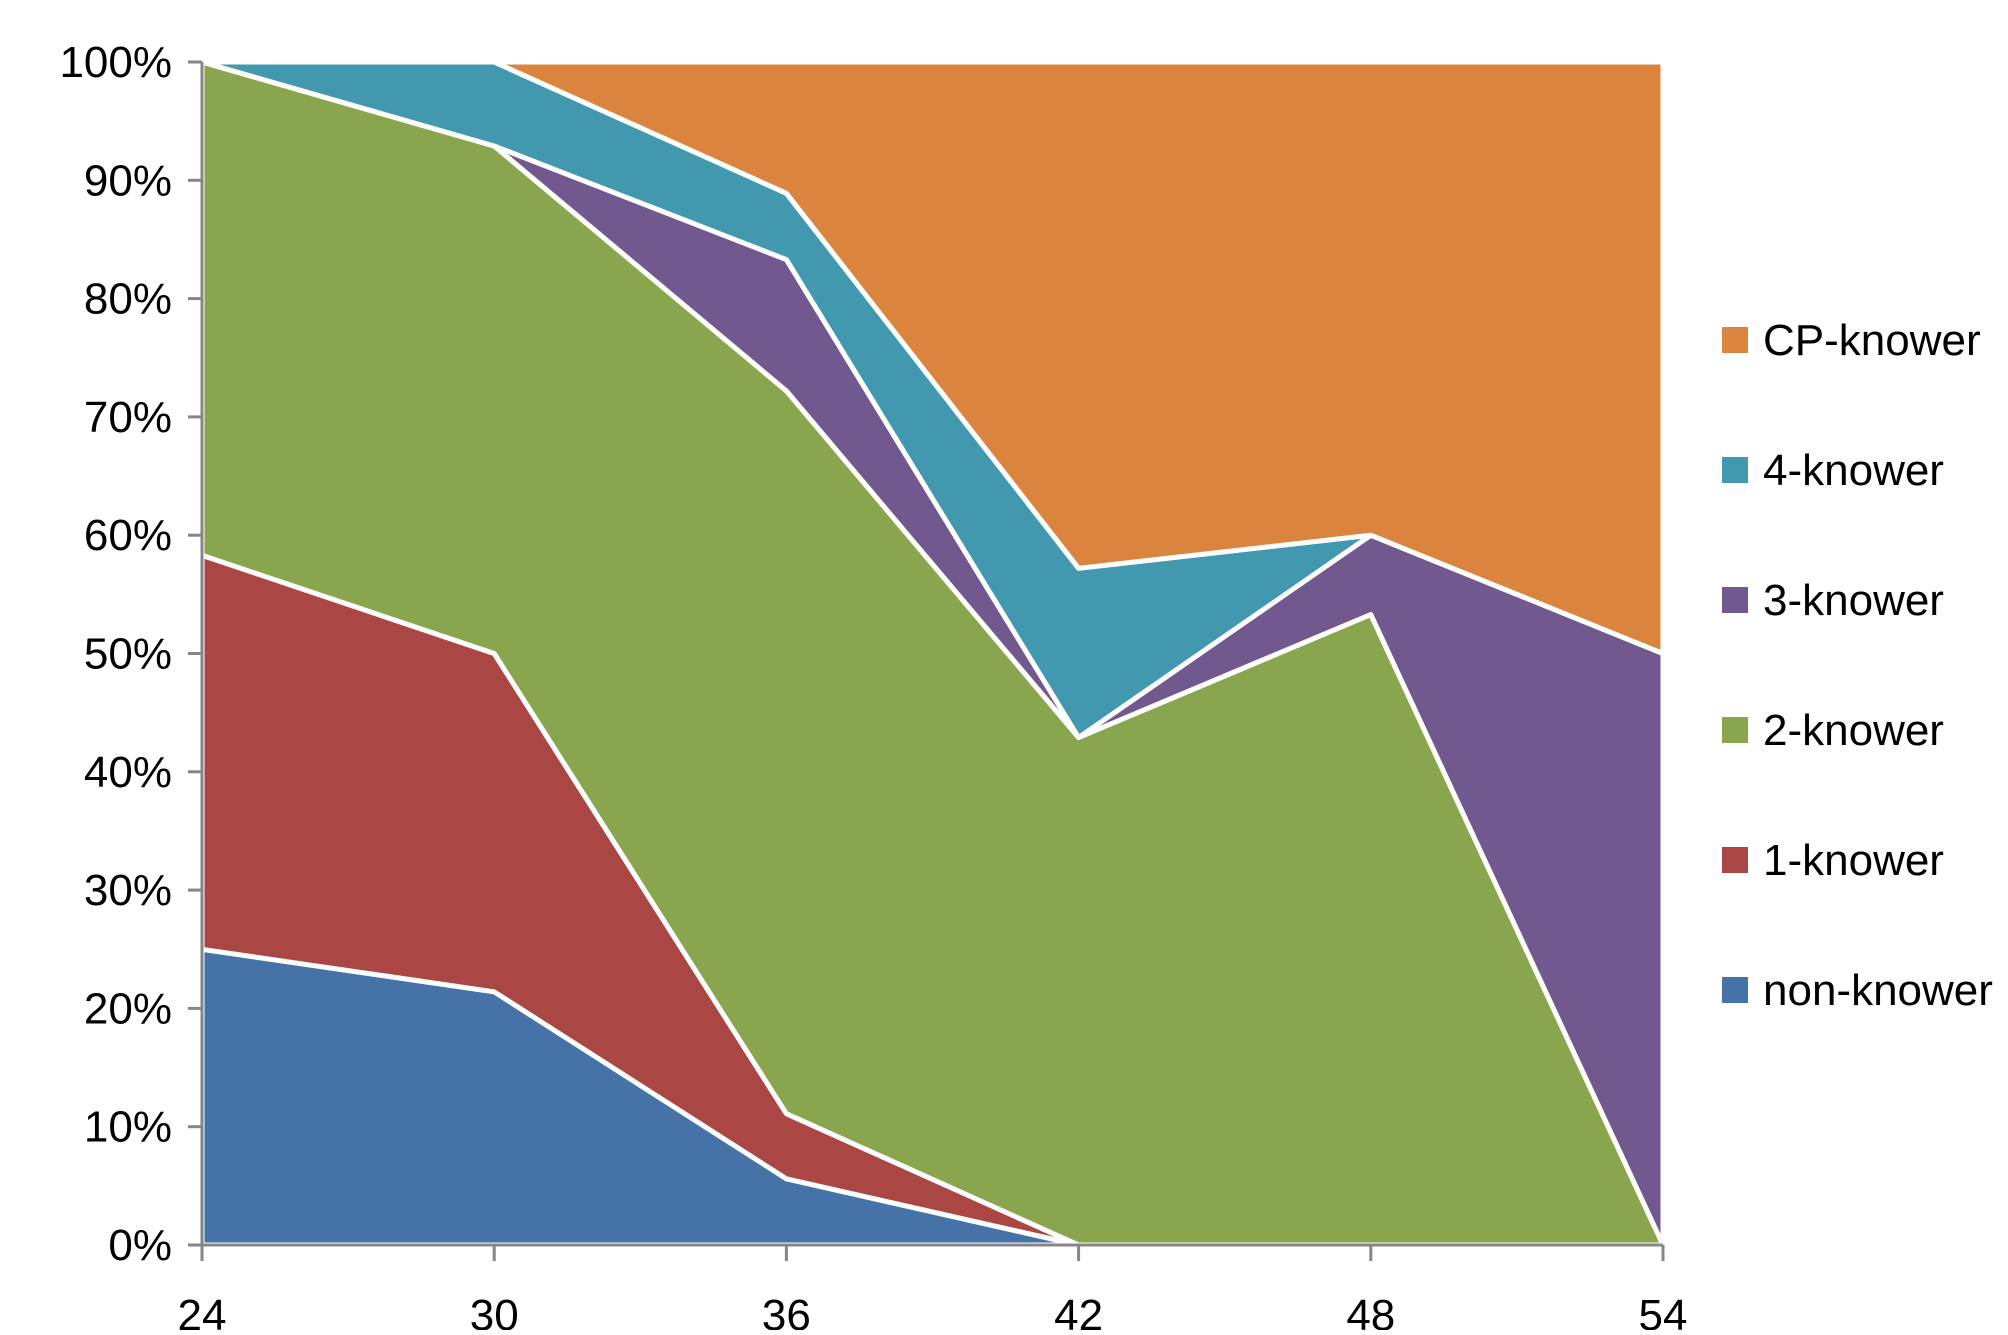  I want to click on legend-label: 4-knower, so click(1853, 470).